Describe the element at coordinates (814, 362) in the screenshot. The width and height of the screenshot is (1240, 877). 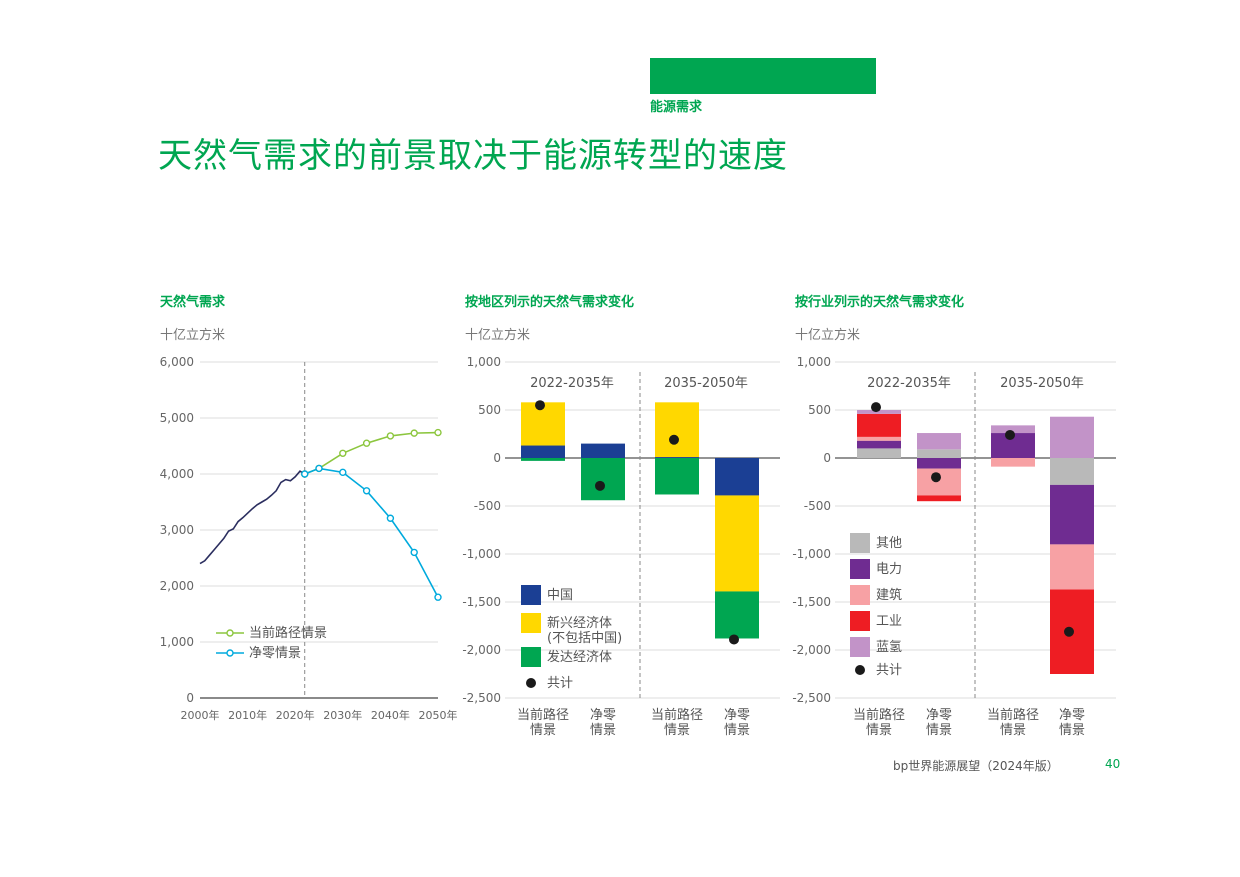
I see `chart3-ytick: 1,000` at that location.